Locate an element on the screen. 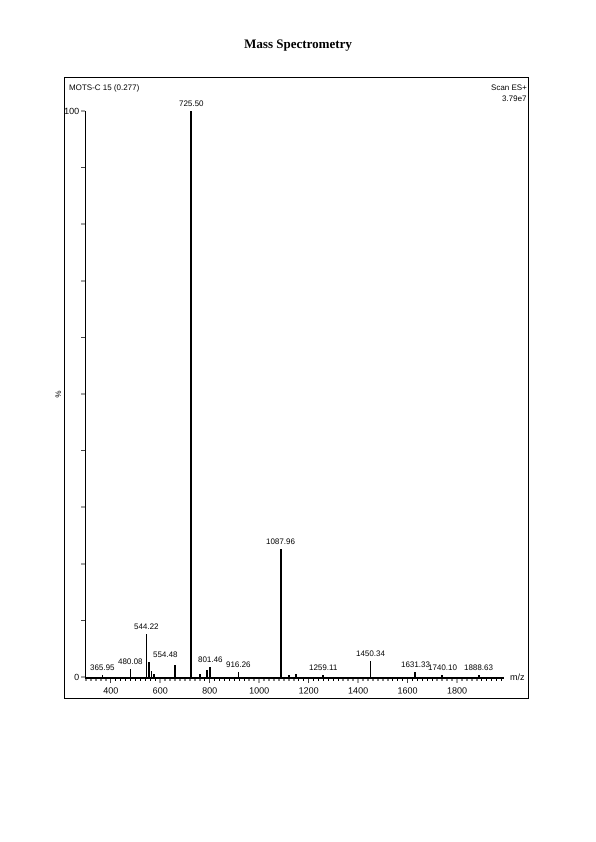  x-tick-label: 1000 is located at coordinates (259, 691).